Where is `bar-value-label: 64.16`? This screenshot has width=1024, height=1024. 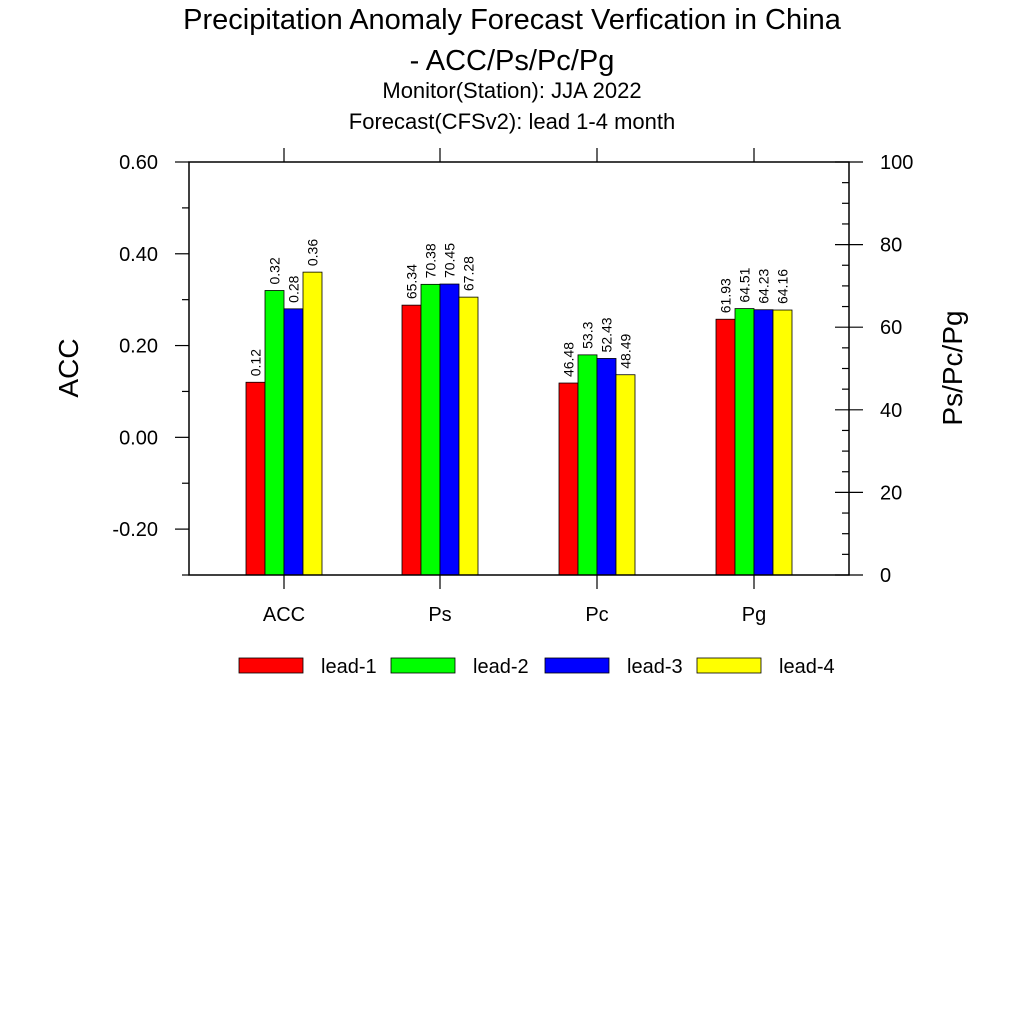 bar-value-label: 64.16 is located at coordinates (783, 286).